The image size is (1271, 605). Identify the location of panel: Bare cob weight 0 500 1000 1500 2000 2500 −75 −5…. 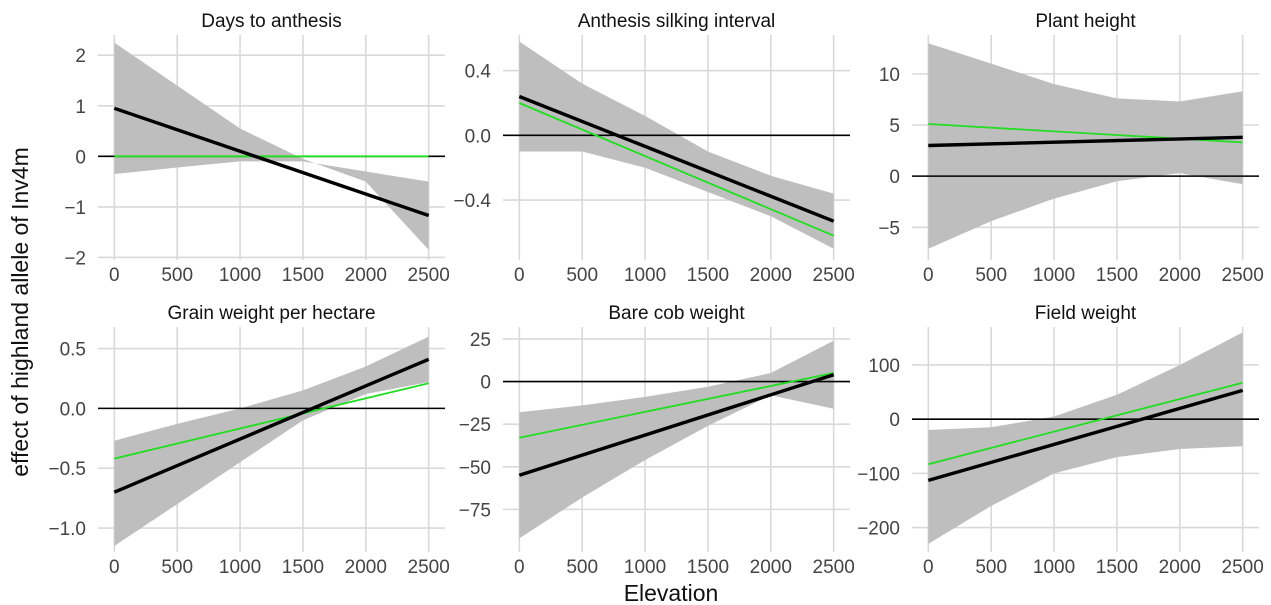
(657, 440).